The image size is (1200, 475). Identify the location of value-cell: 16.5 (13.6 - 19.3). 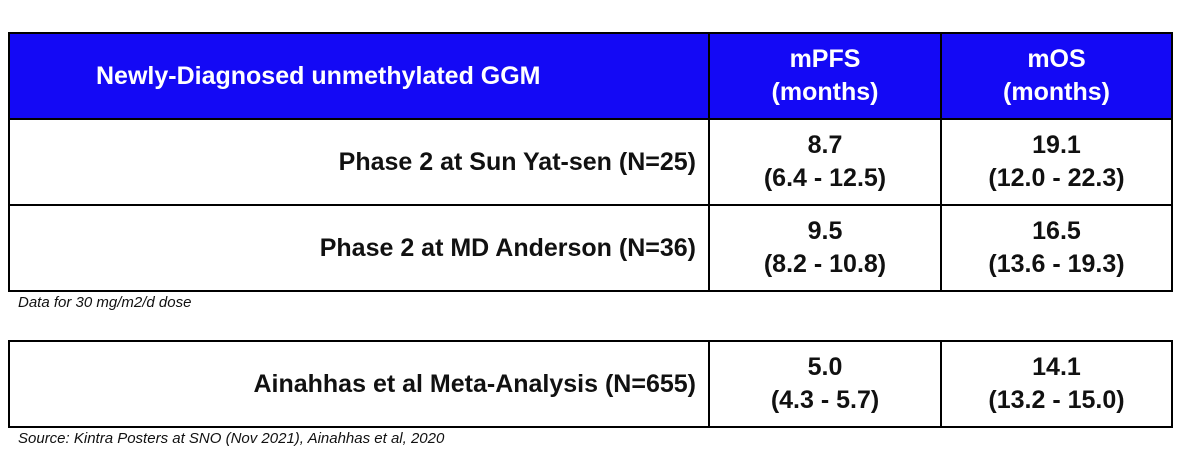
(1056, 248).